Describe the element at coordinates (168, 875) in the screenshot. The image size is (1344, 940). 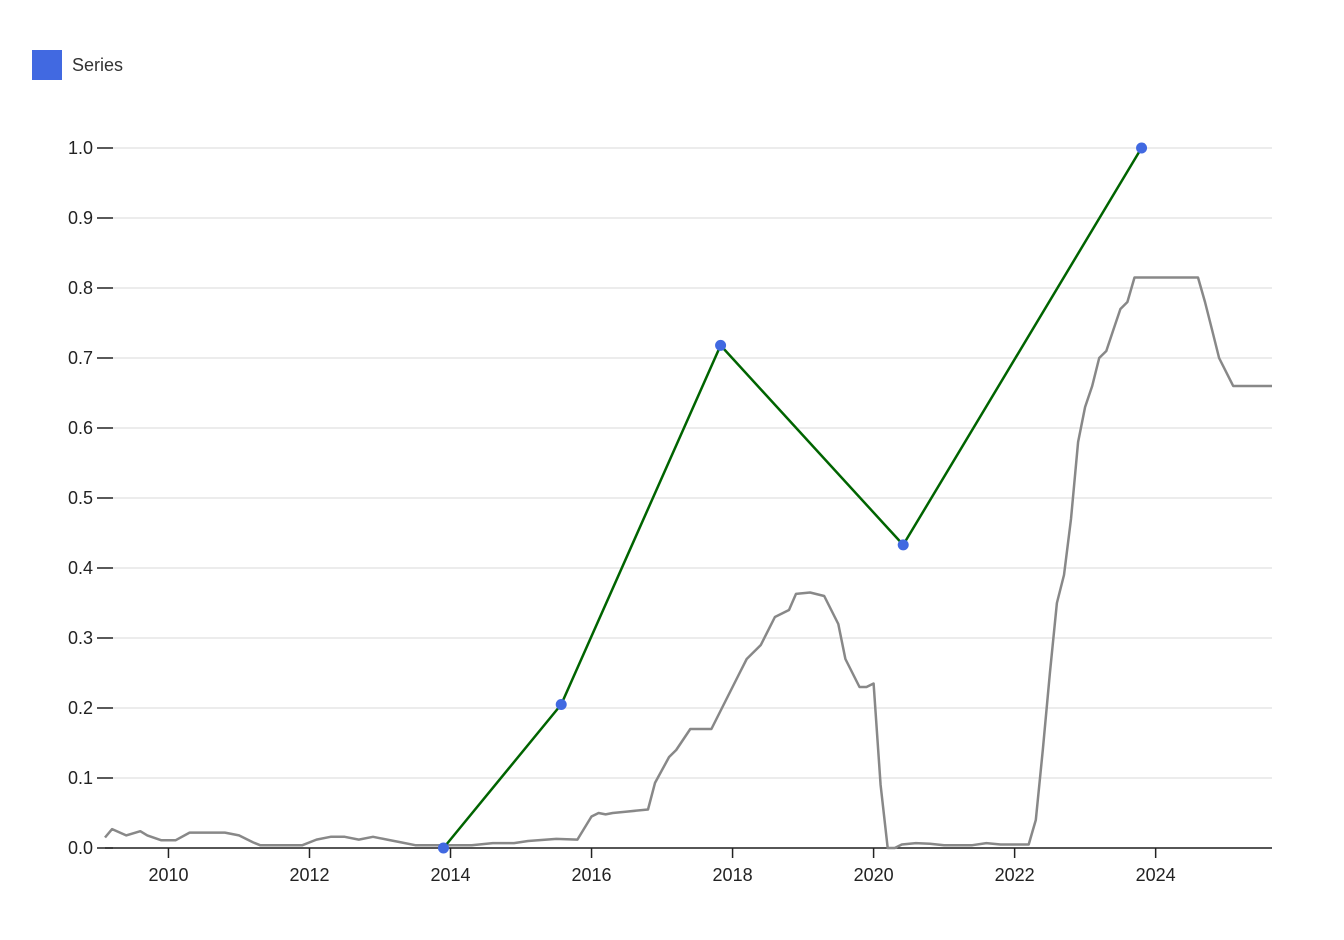
I see `x-tick-label: 2010` at that location.